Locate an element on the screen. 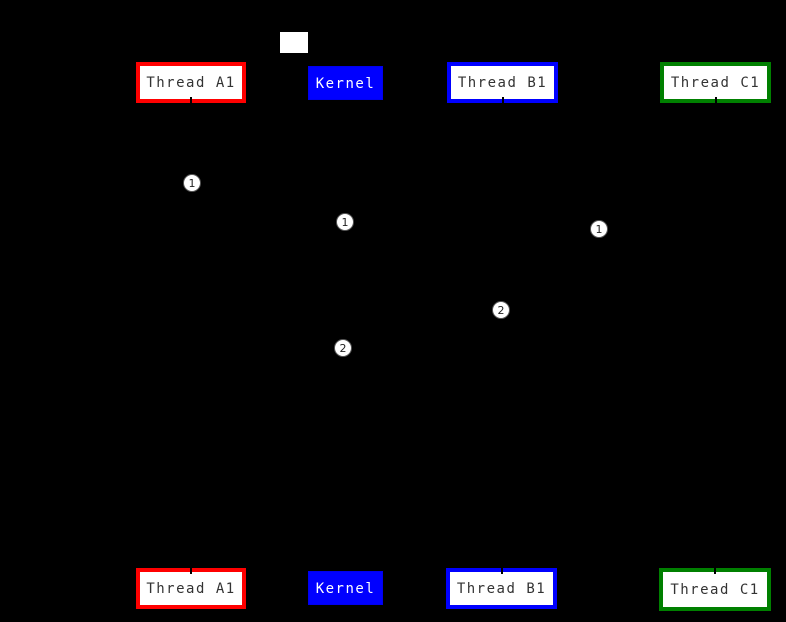  participant-box-thread-c1-top: Thread C1 is located at coordinates (715, 82).